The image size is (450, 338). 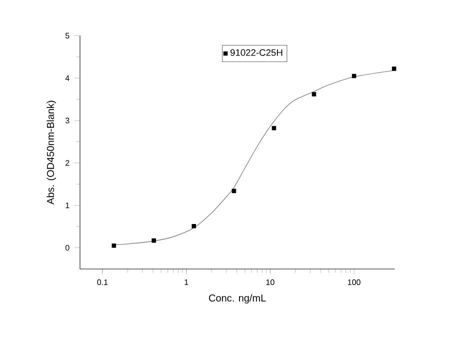 I want to click on x-tick-label: 100, so click(x=354, y=282).